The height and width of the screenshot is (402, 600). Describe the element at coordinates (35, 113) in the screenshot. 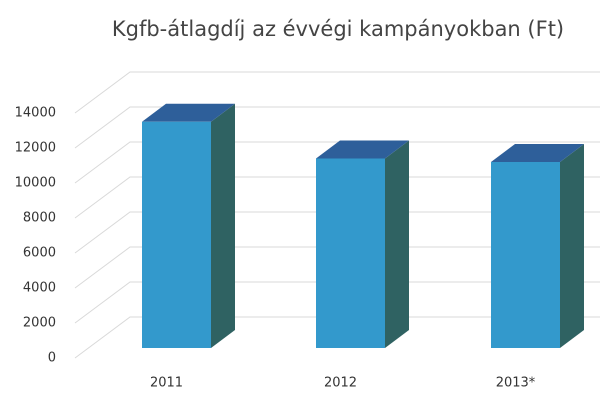

I see `y-tick-label: 14000` at that location.